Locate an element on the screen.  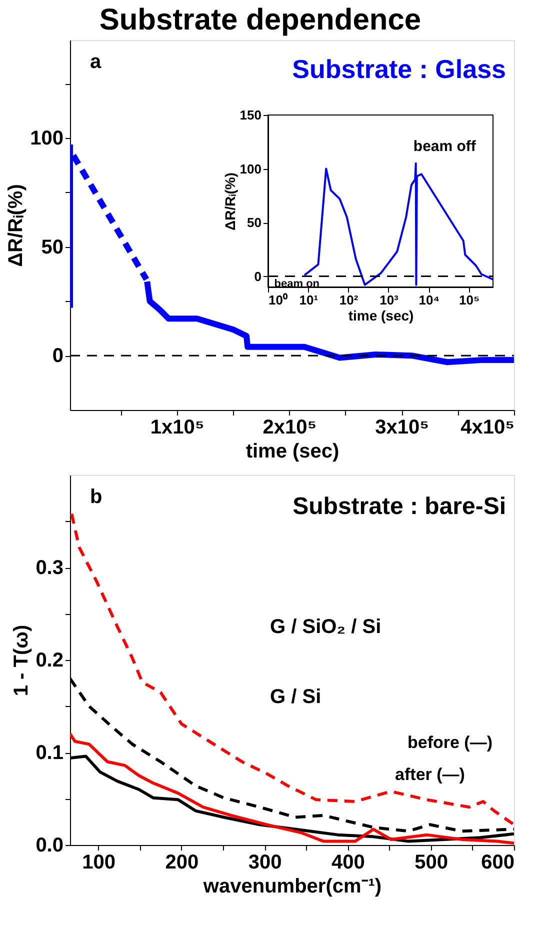
annotation: before (—) is located at coordinates (450, 742).